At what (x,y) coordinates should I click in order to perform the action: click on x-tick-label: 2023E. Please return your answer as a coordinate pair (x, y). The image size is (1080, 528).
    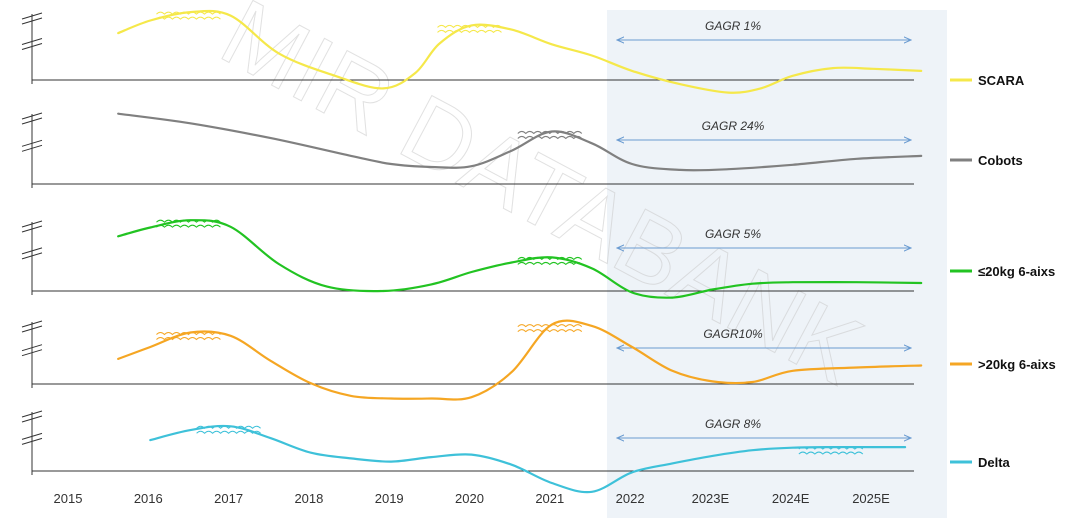
    Looking at the image, I should click on (711, 498).